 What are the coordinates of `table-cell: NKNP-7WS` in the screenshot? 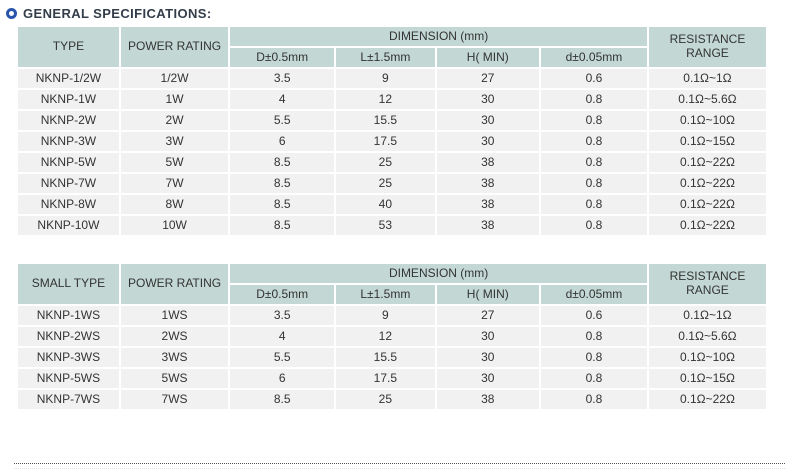 It's located at (68, 399).